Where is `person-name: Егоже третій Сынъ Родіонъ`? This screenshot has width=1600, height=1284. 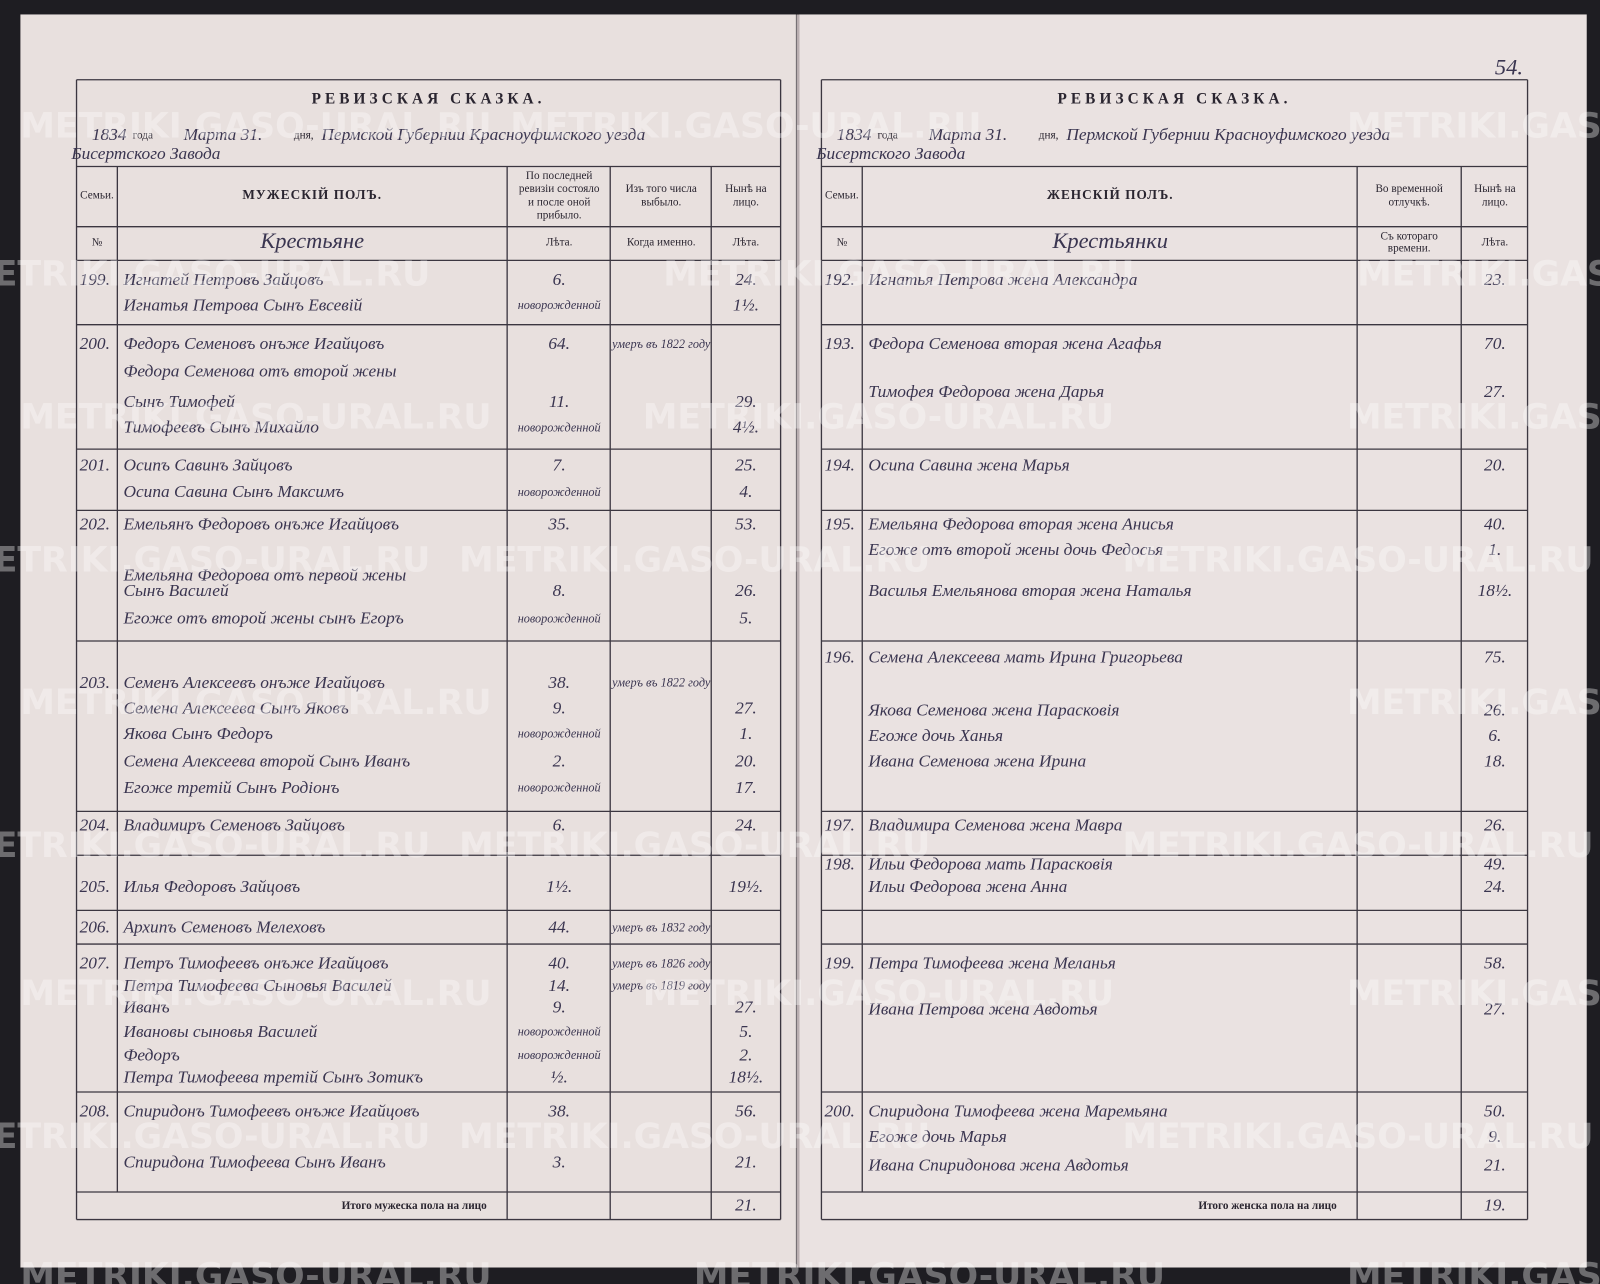
person-name: Егоже третій Сынъ Родіонъ is located at coordinates (230, 787).